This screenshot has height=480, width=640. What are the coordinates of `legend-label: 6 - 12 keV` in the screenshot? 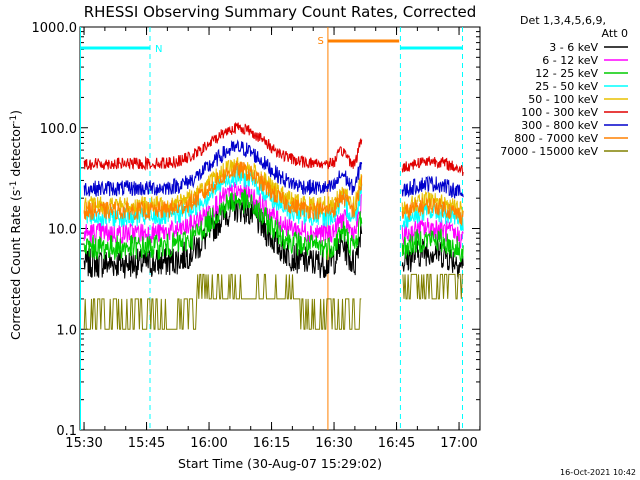 It's located at (570, 60).